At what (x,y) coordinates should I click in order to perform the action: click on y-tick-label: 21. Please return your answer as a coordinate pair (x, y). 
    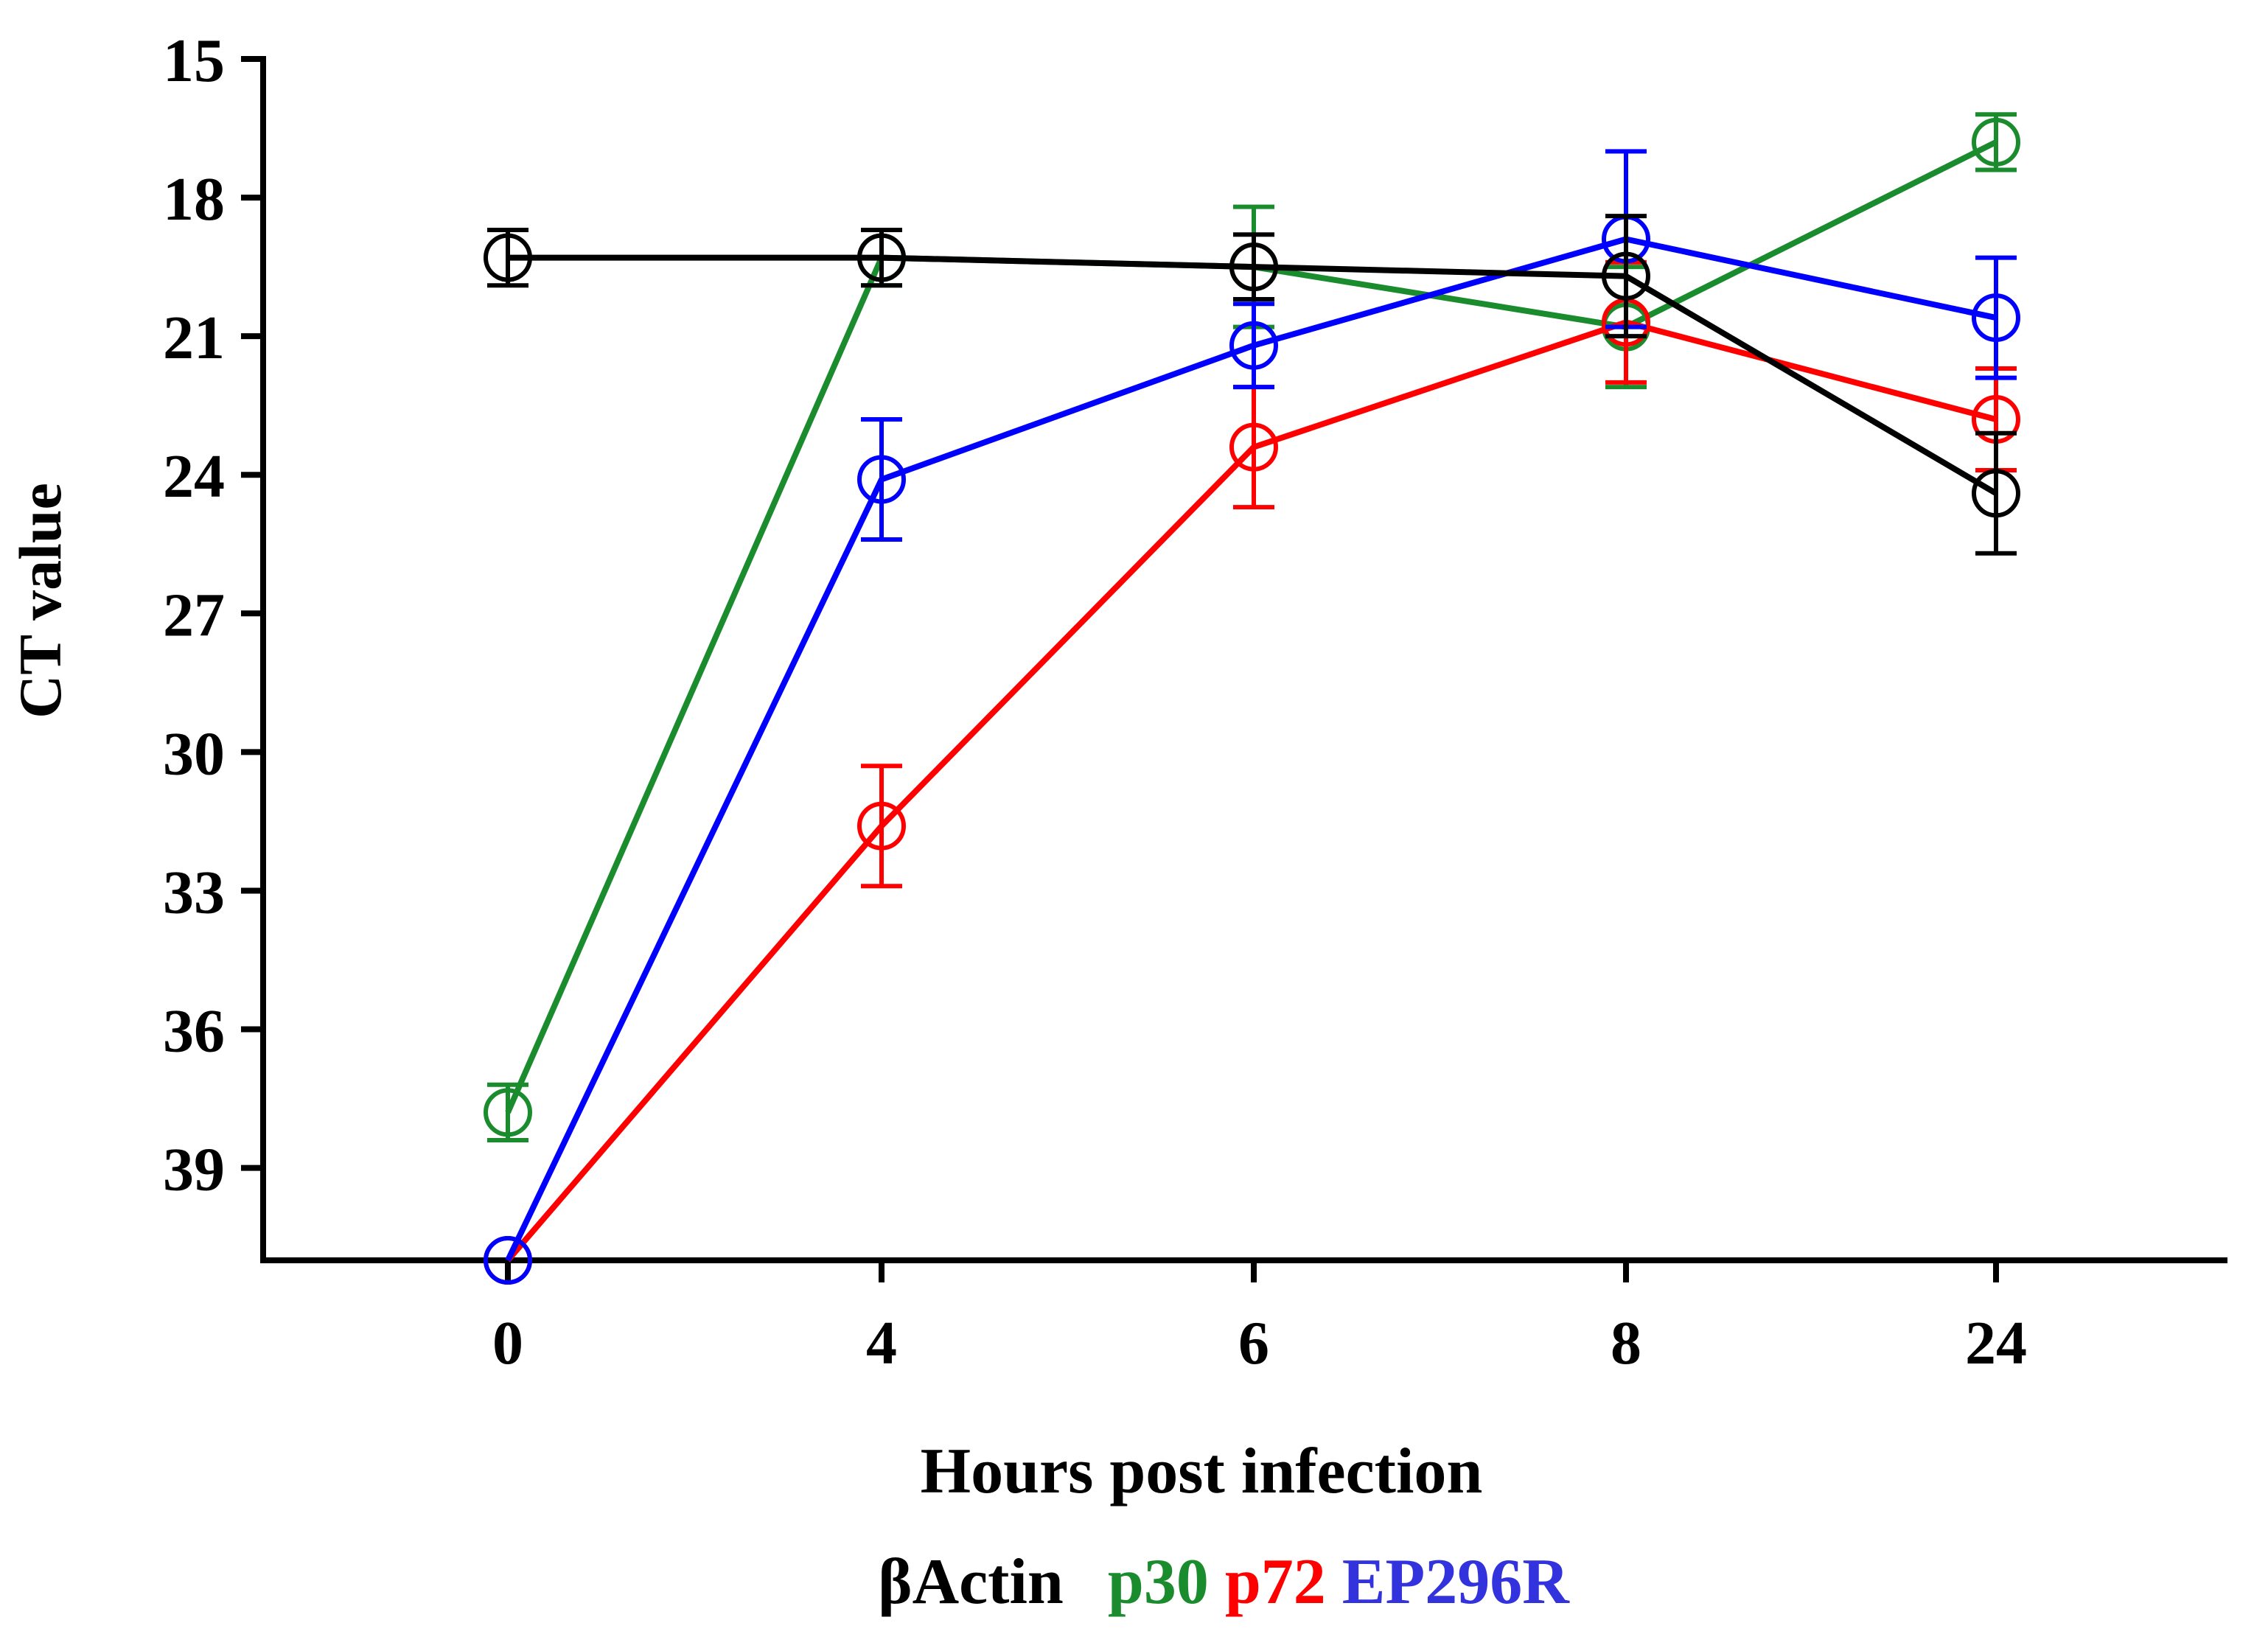
    Looking at the image, I should click on (194, 338).